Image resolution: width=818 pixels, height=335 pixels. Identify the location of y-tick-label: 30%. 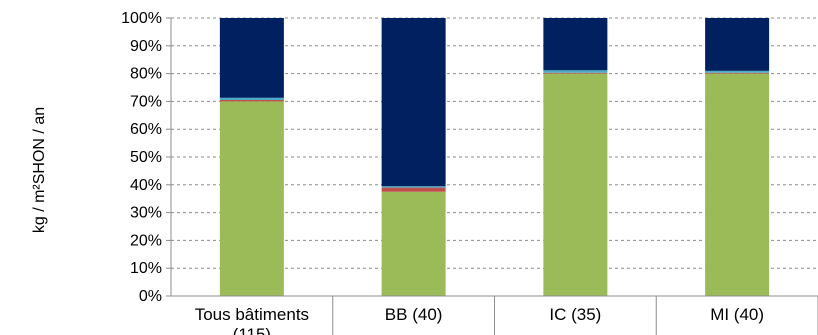
(146, 213).